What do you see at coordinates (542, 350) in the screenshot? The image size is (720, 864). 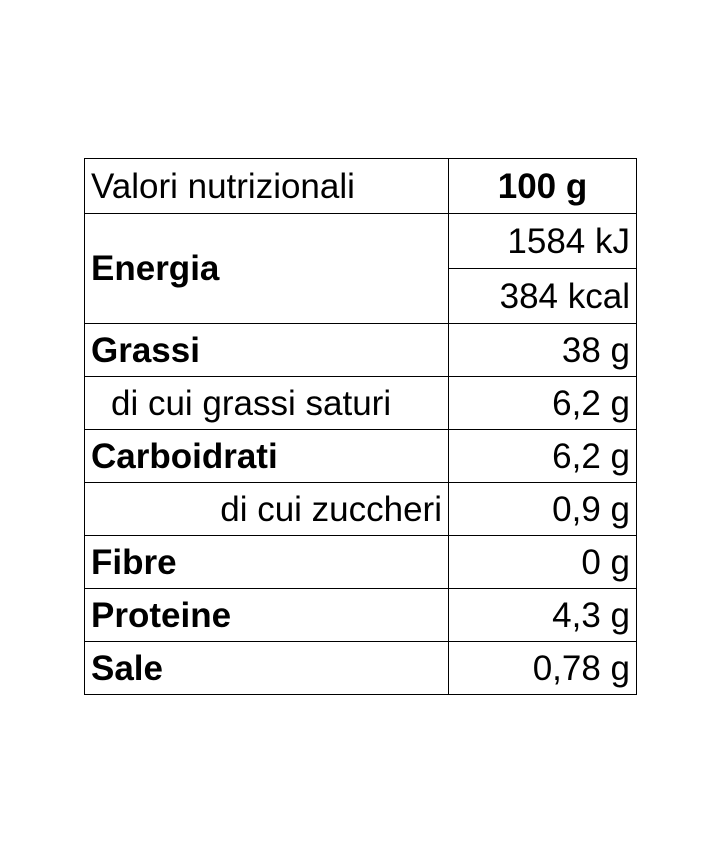 I see `row-value: 38 g` at bounding box center [542, 350].